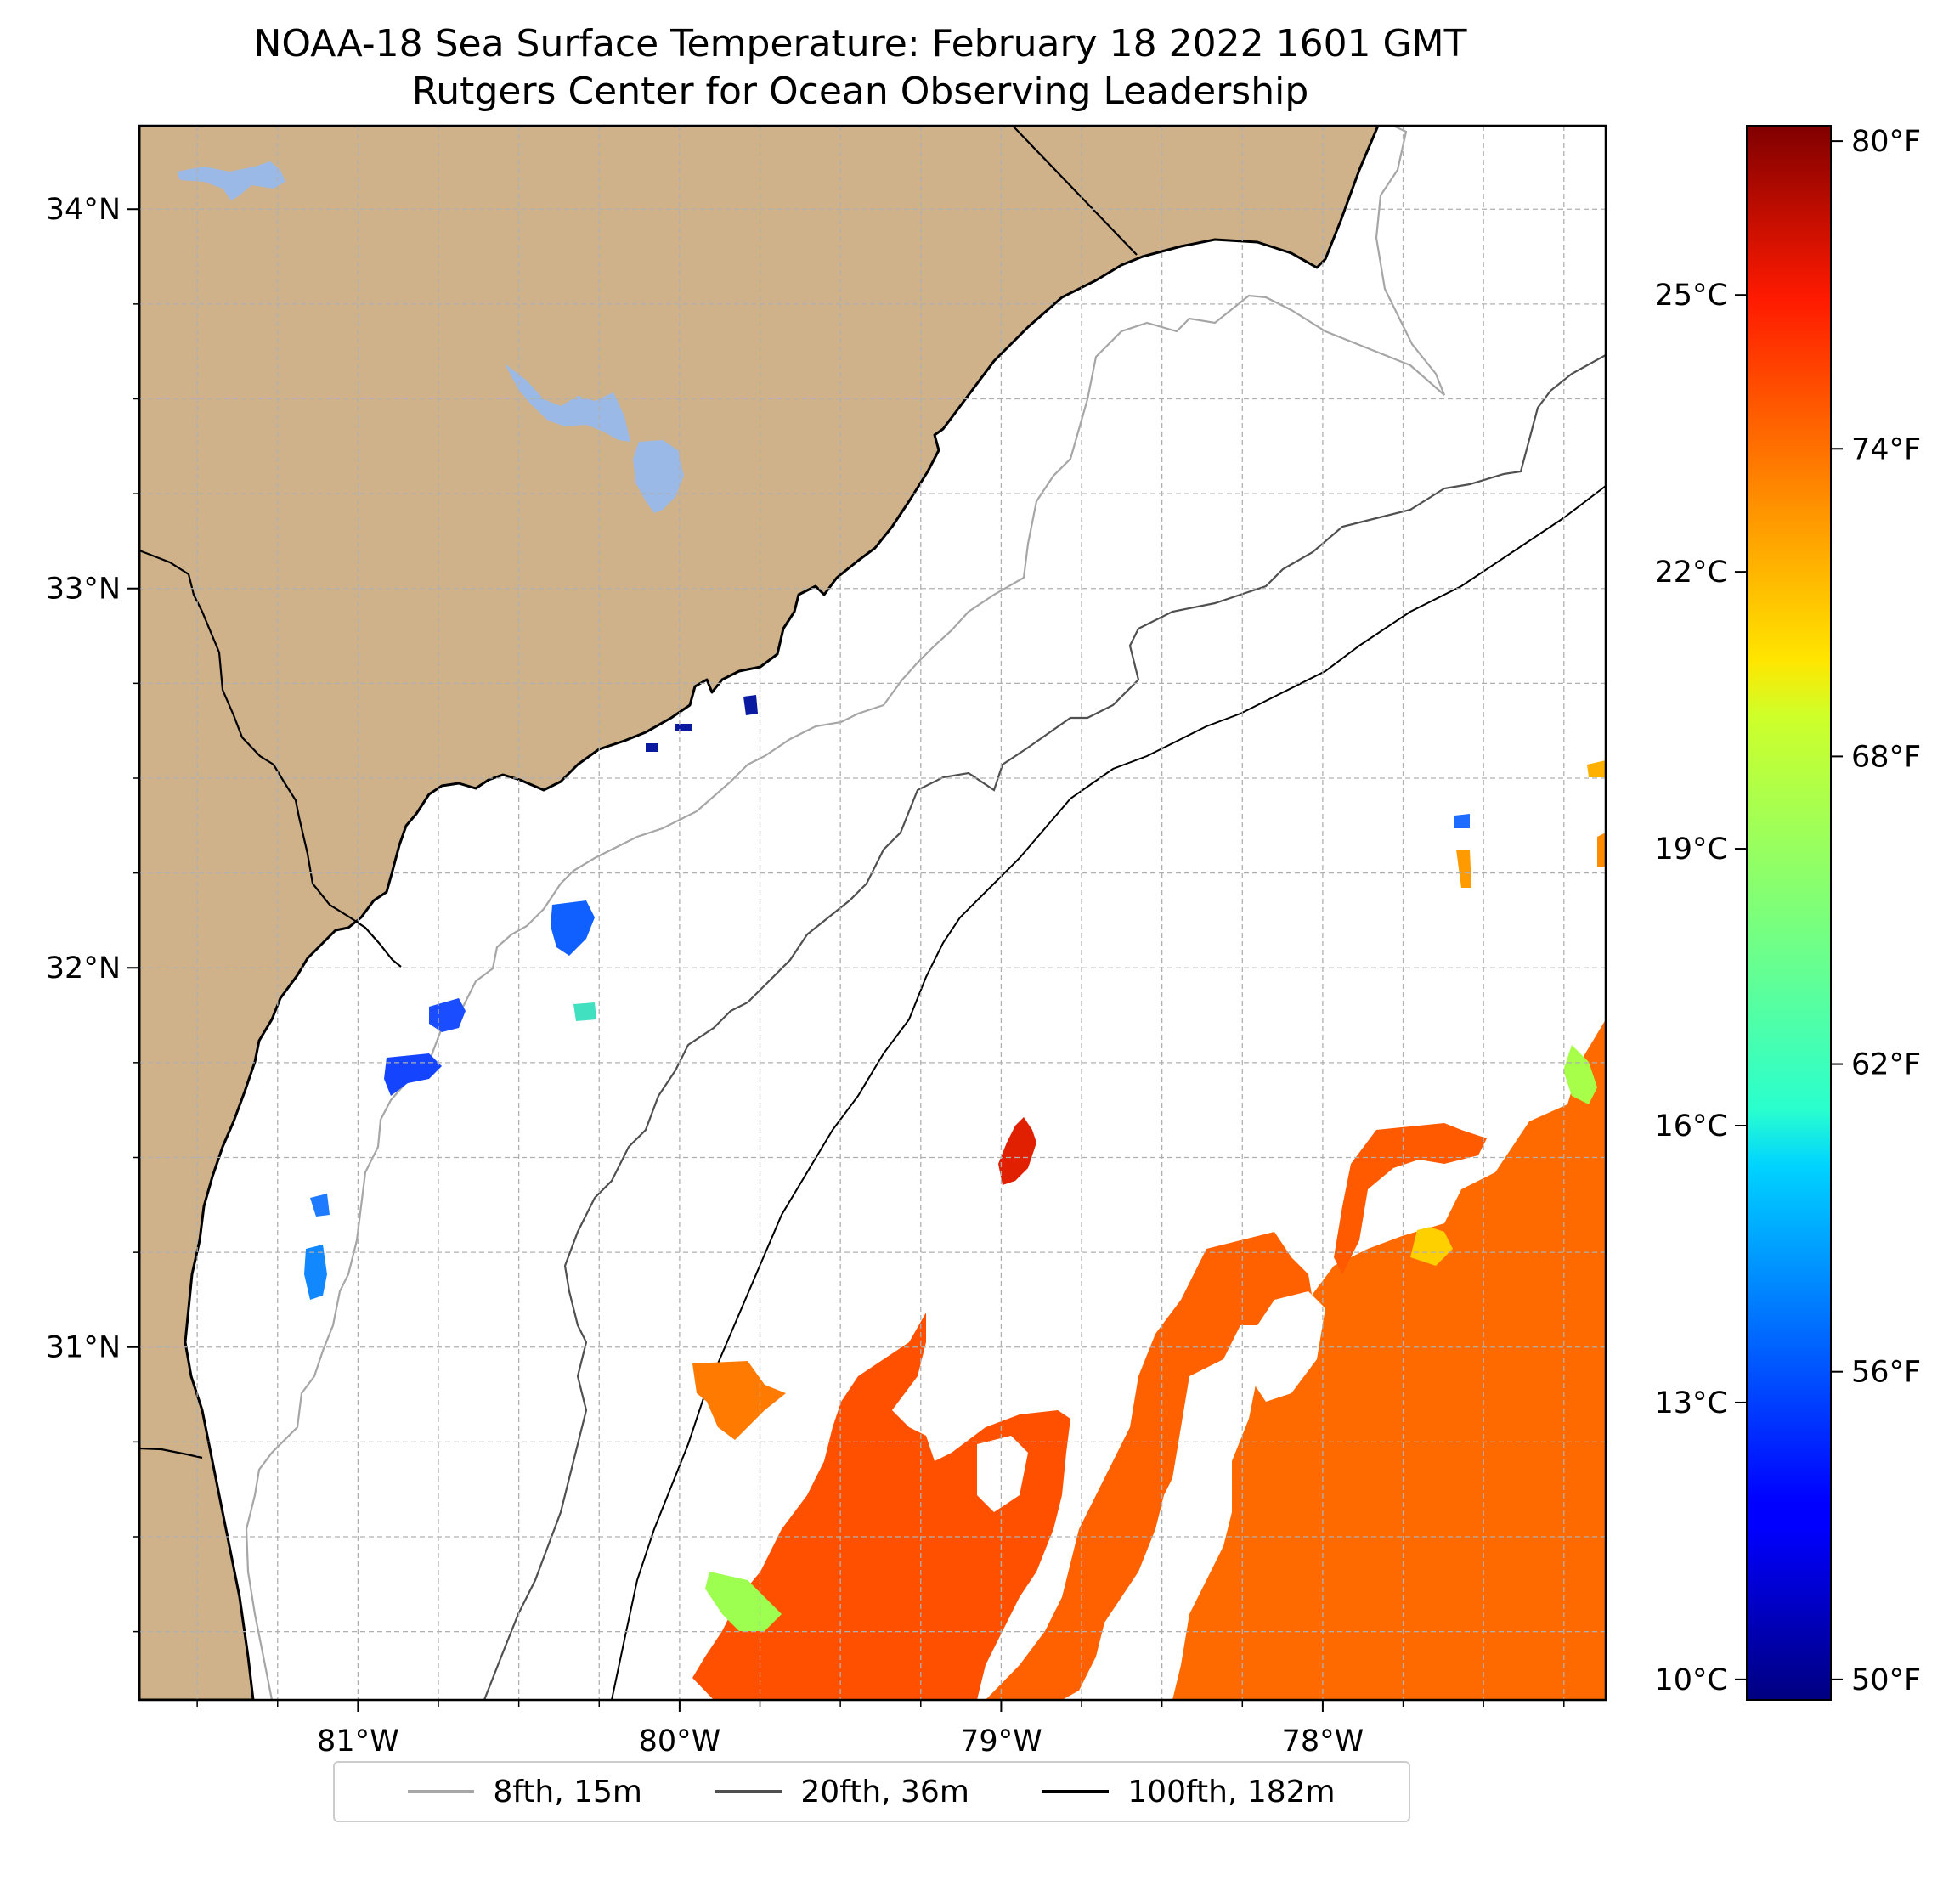 This screenshot has width=1960, height=1880. I want to click on colorbar-f-label: 68°F, so click(1886, 757).